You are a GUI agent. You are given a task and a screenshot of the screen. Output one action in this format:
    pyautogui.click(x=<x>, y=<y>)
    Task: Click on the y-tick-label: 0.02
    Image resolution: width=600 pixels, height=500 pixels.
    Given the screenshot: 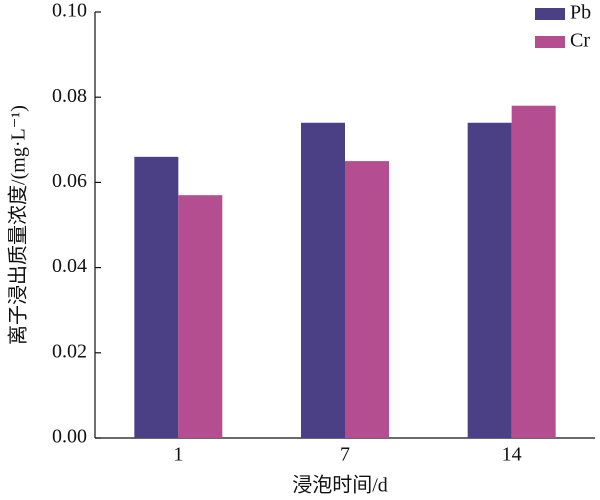 What is the action you would take?
    pyautogui.click(x=69, y=351)
    